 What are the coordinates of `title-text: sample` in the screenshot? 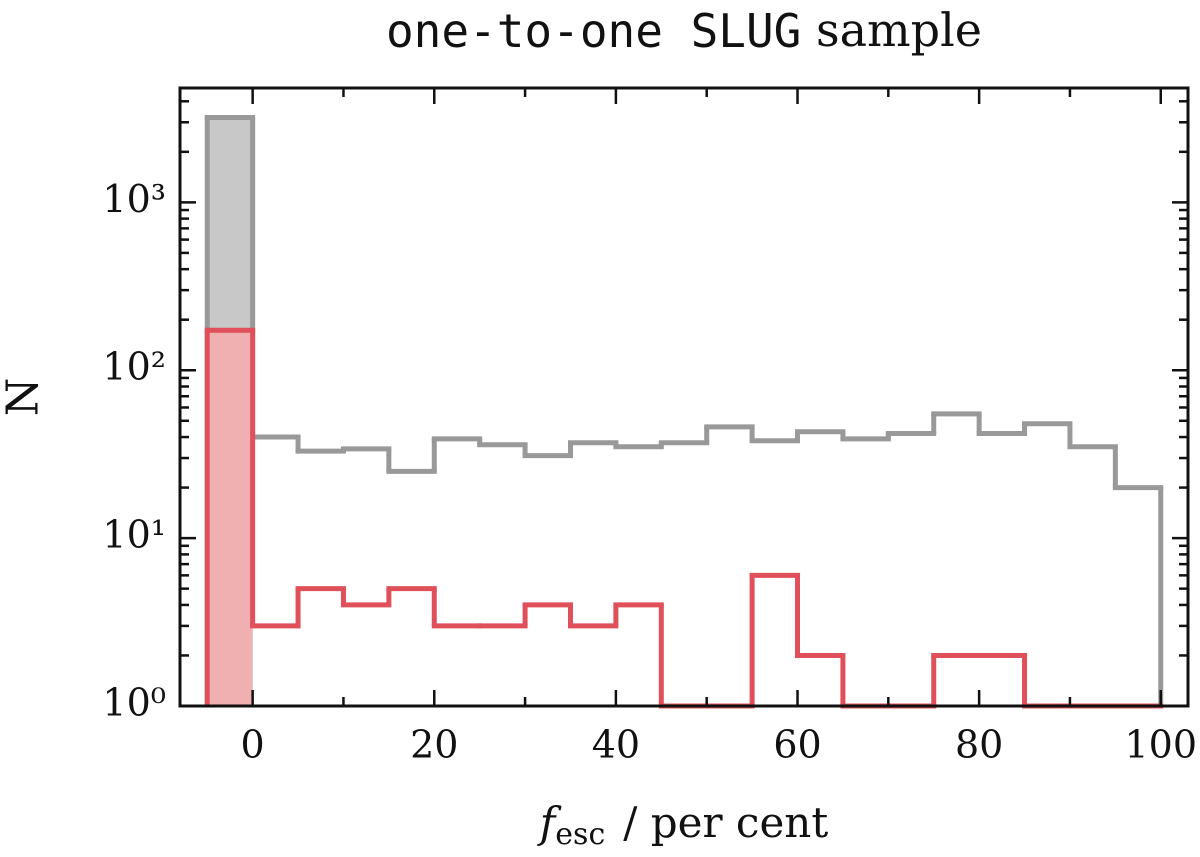 It's located at (899, 30).